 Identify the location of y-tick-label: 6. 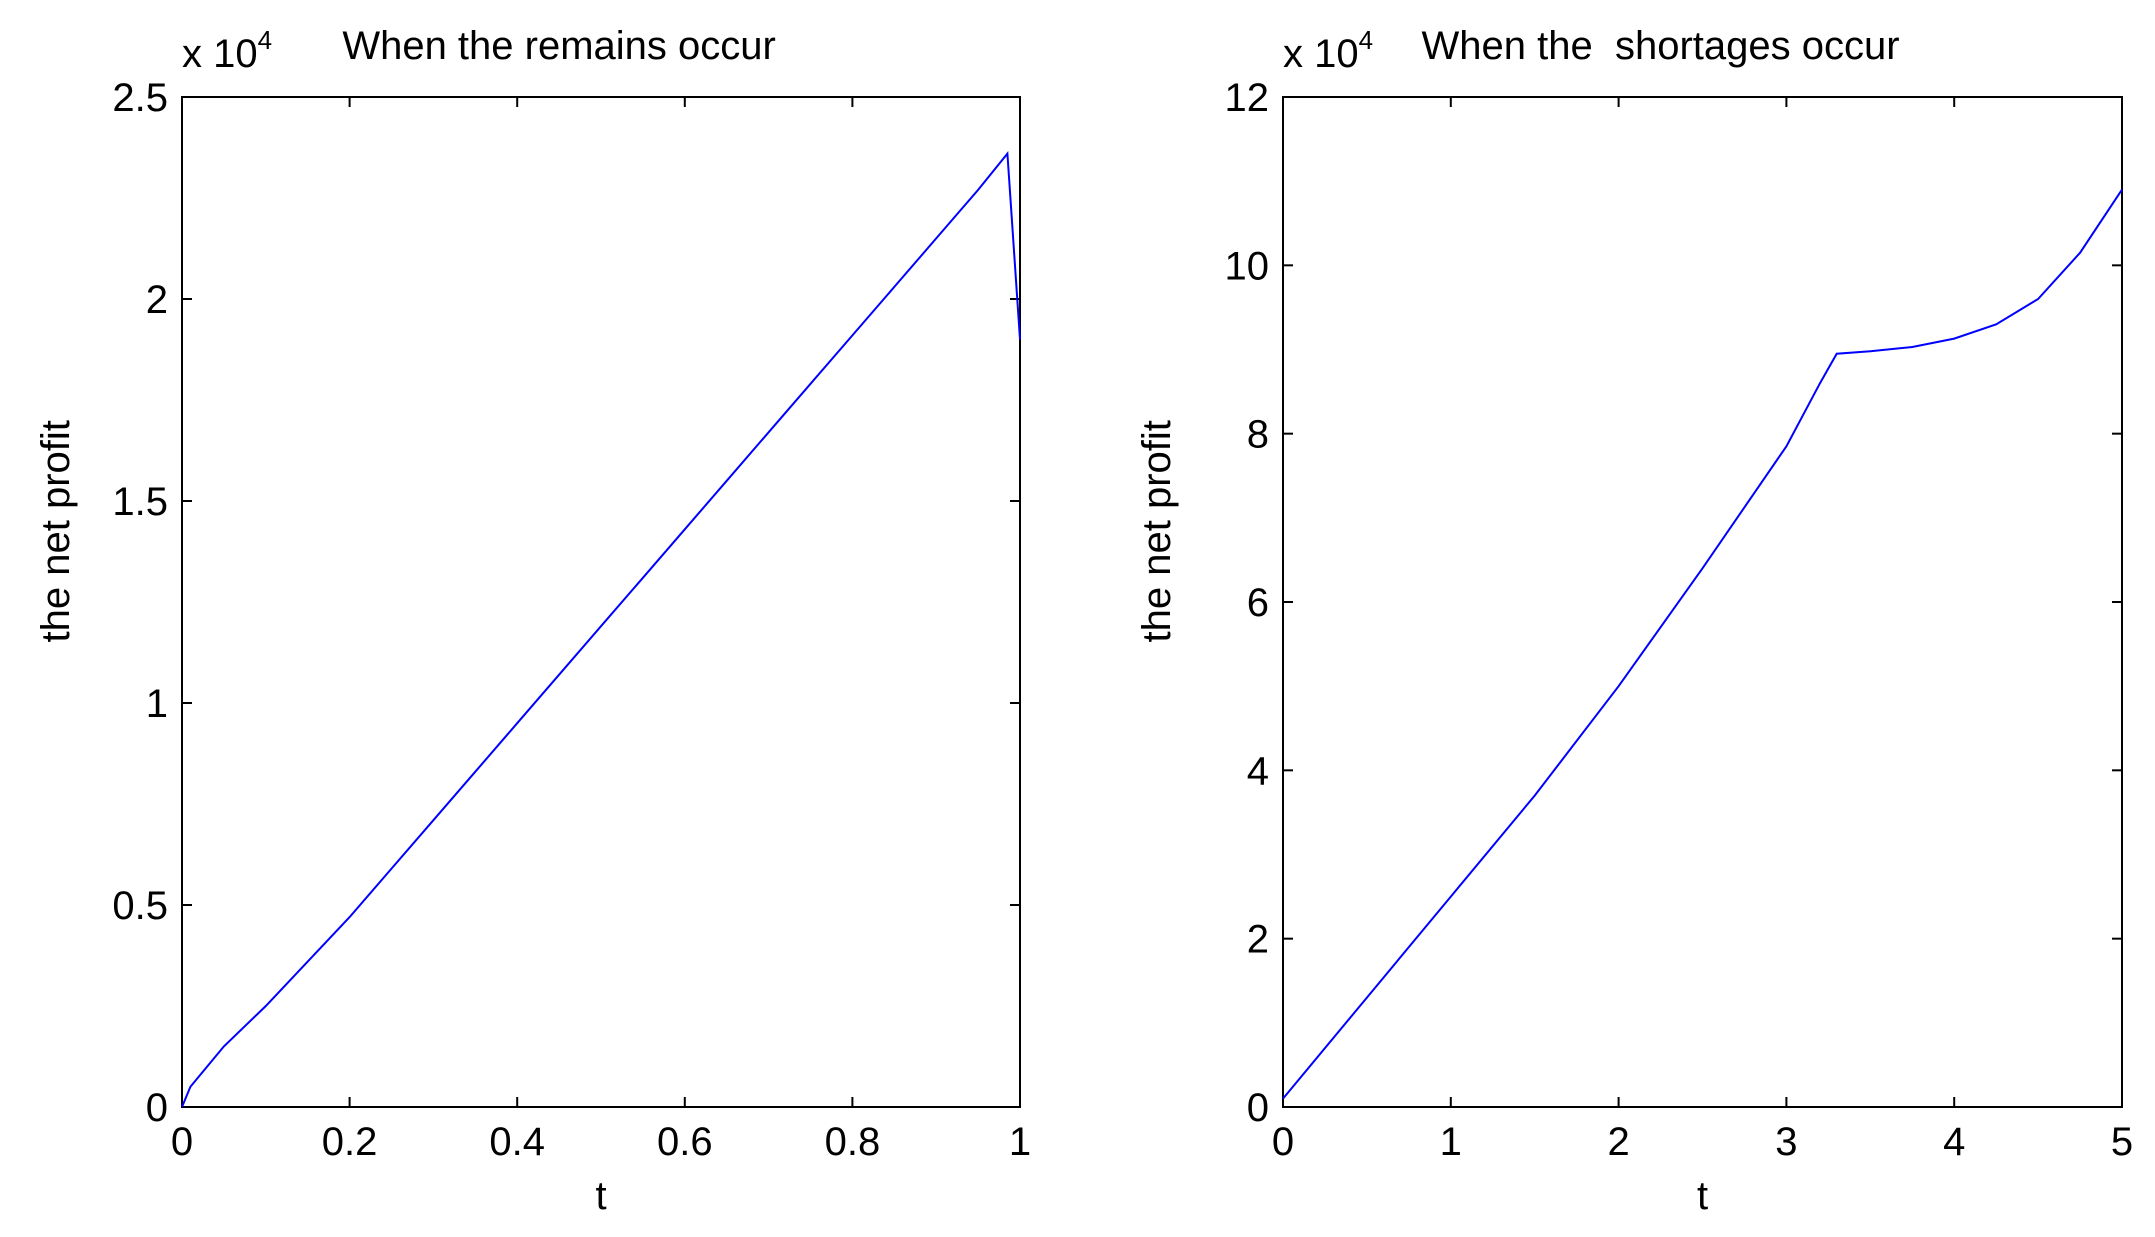
(1258, 603).